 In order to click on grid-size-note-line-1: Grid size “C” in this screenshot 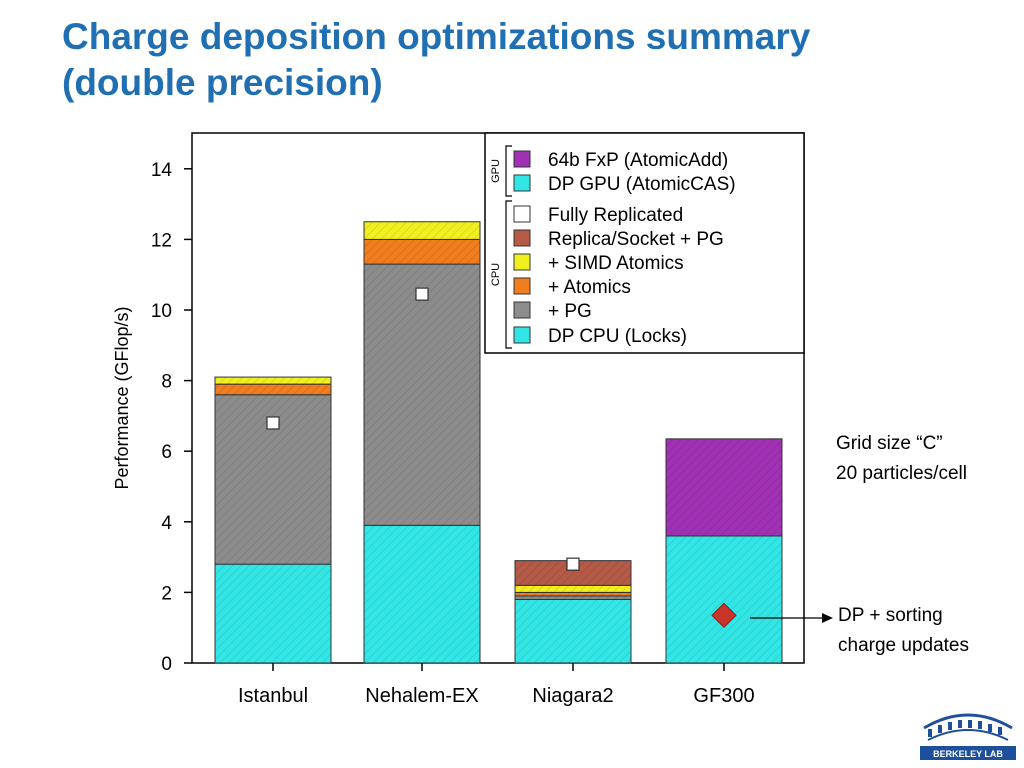, I will do `click(889, 443)`.